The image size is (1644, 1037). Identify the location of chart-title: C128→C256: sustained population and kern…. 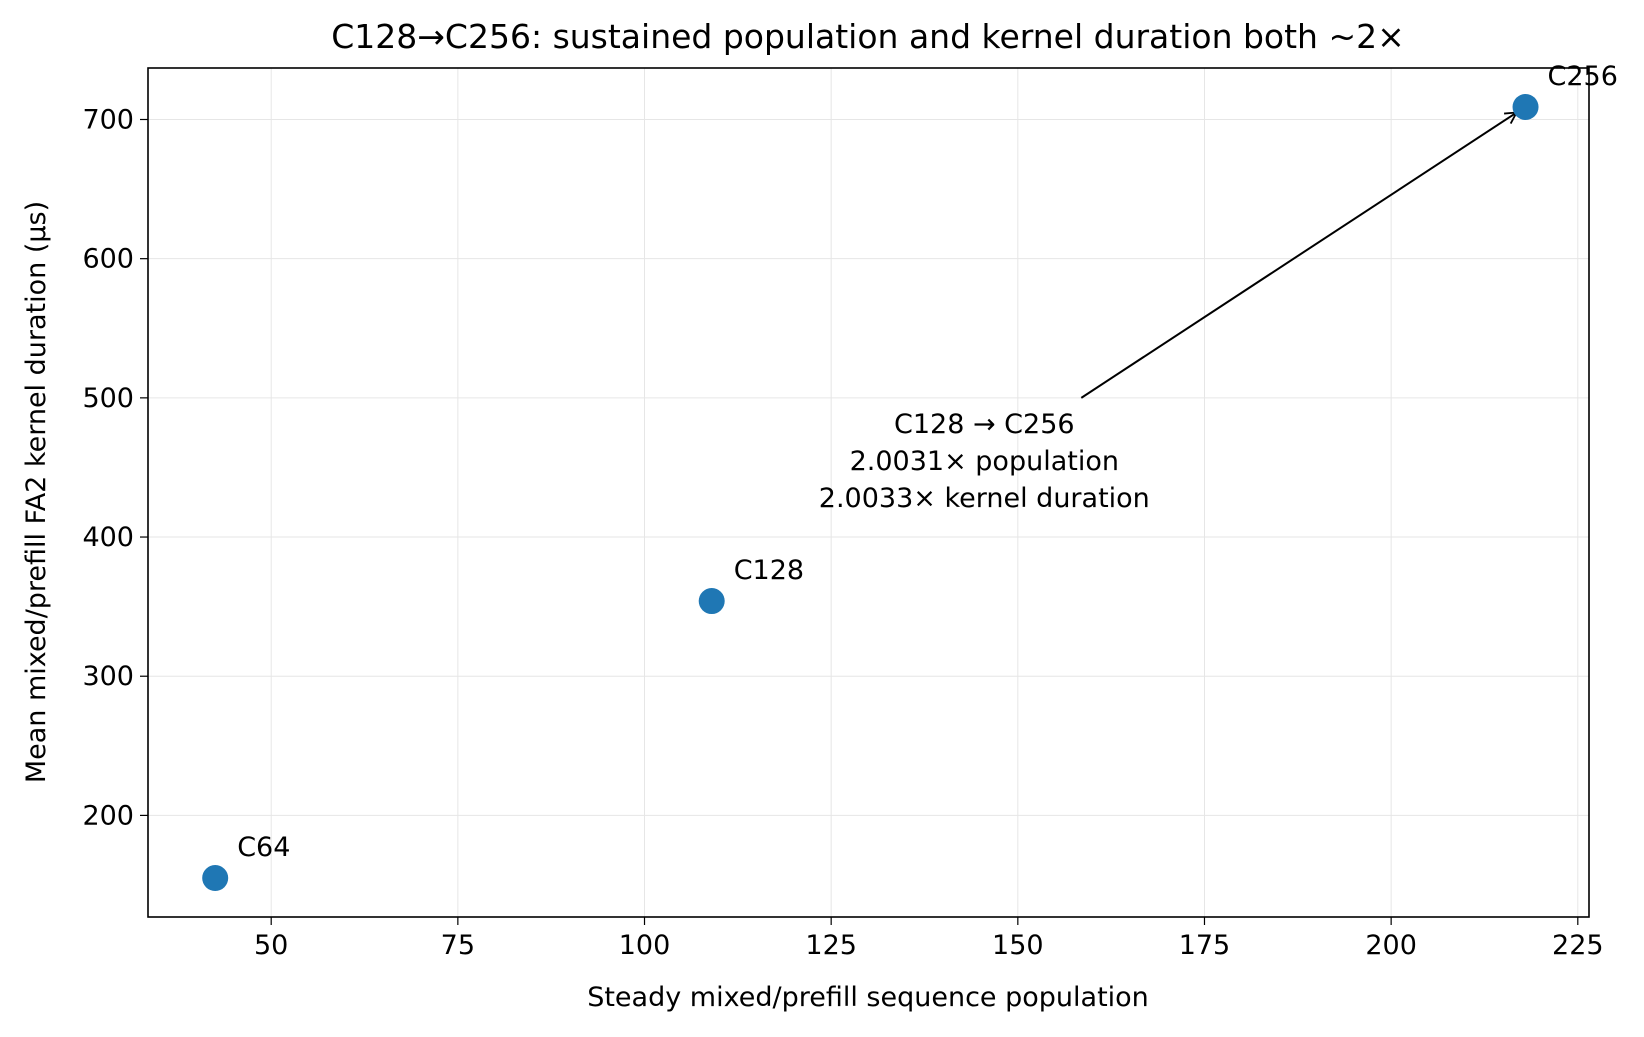
(868, 36).